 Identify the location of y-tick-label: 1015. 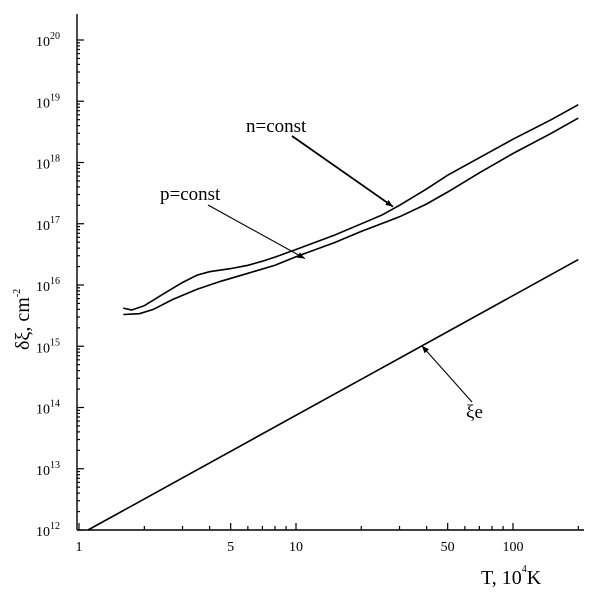
(48, 346).